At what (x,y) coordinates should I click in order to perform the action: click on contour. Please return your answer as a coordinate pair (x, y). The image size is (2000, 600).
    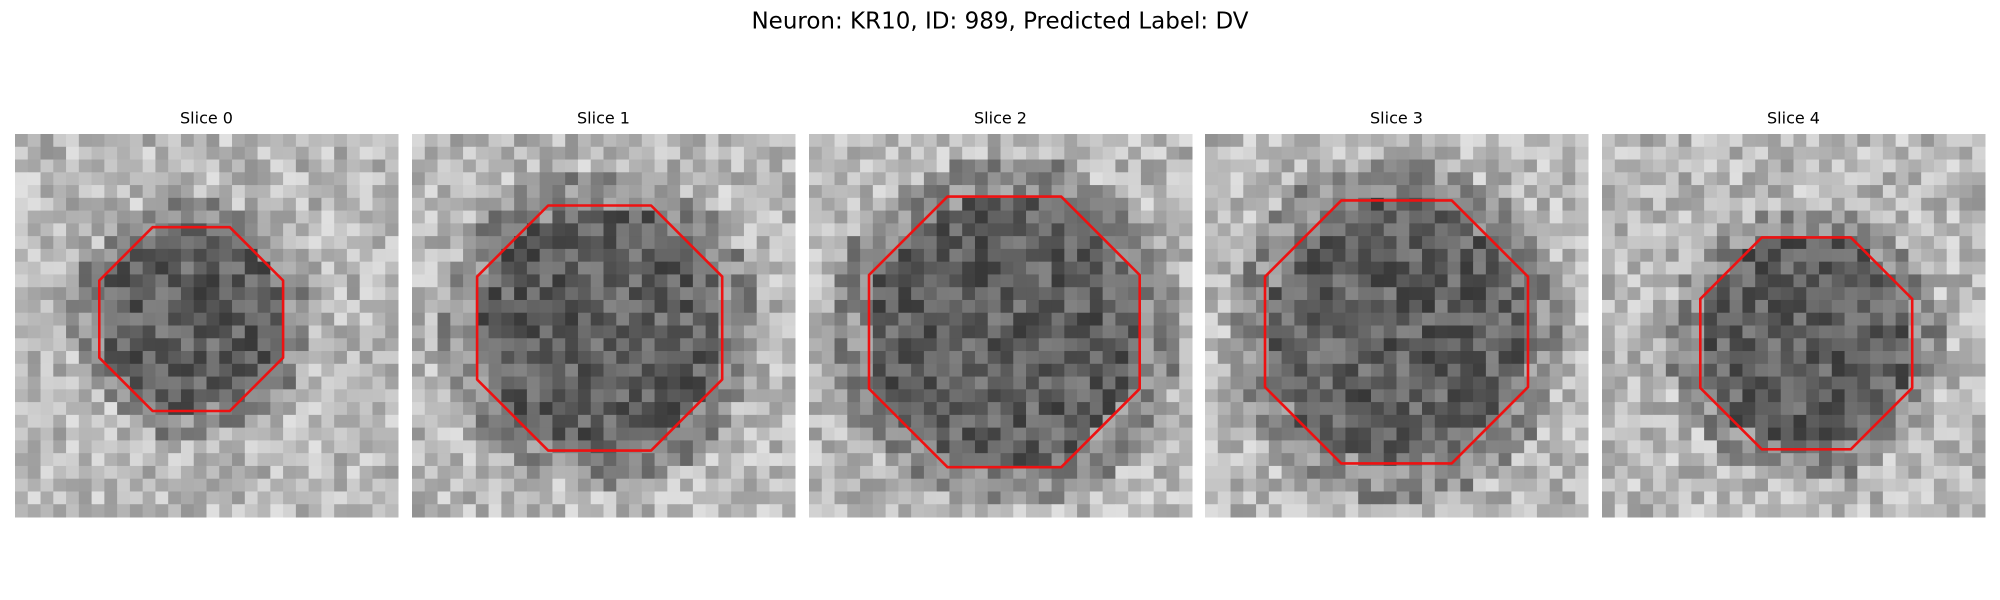
    Looking at the image, I should click on (191, 319).